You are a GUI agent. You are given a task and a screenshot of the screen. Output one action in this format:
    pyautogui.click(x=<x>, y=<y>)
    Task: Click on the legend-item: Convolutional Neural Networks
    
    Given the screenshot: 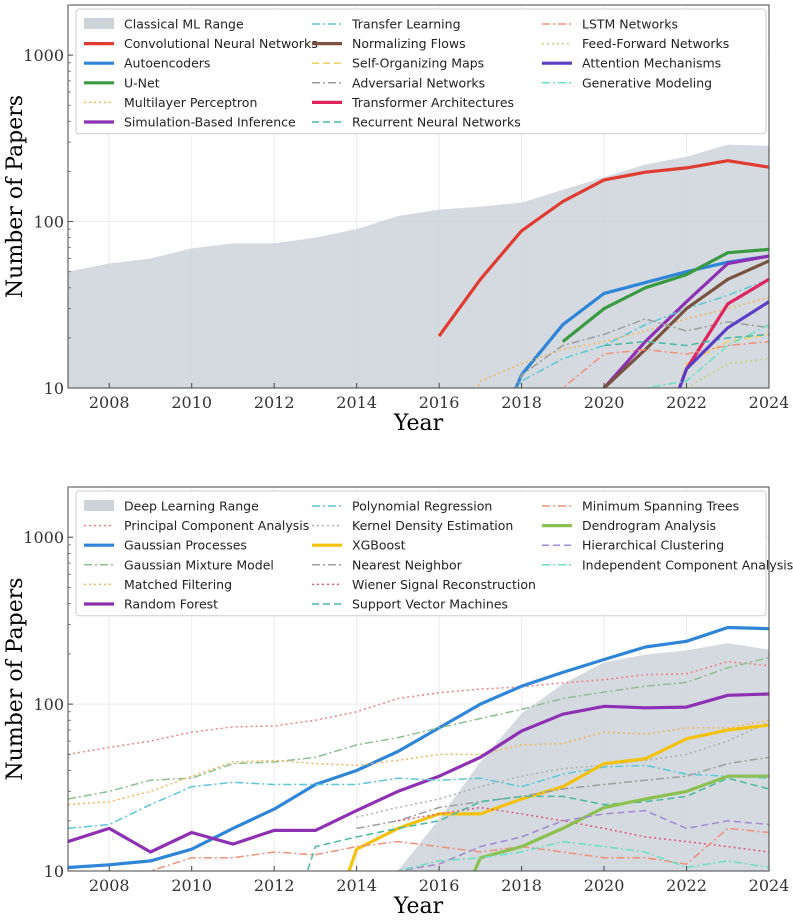 What is the action you would take?
    pyautogui.click(x=201, y=43)
    